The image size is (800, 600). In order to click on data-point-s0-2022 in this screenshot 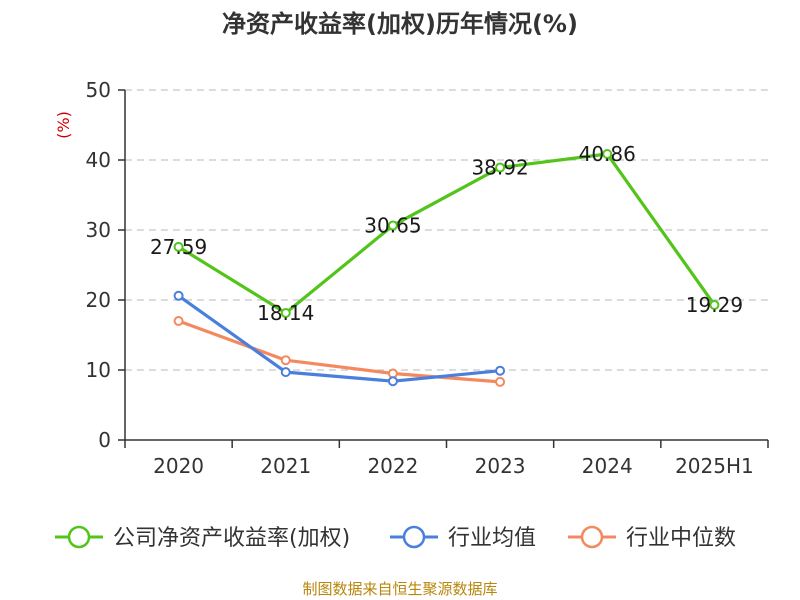, I will do `click(392, 225)`.